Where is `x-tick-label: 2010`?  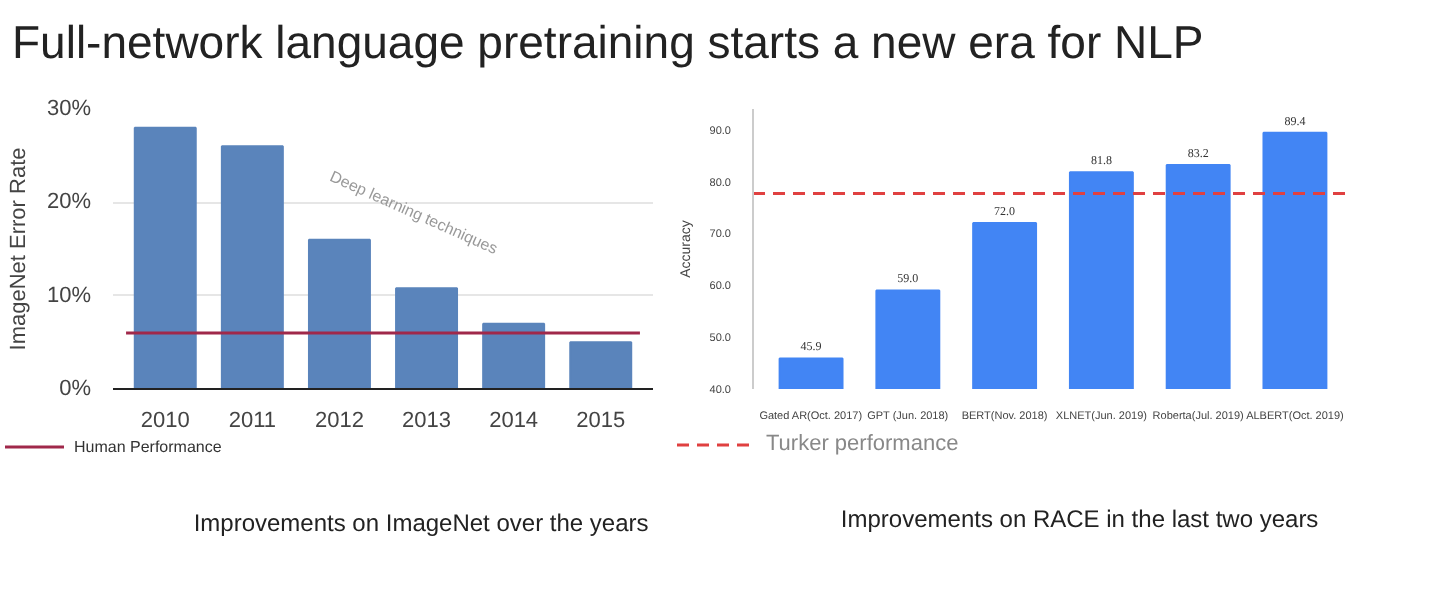 x-tick-label: 2010 is located at coordinates (165, 421).